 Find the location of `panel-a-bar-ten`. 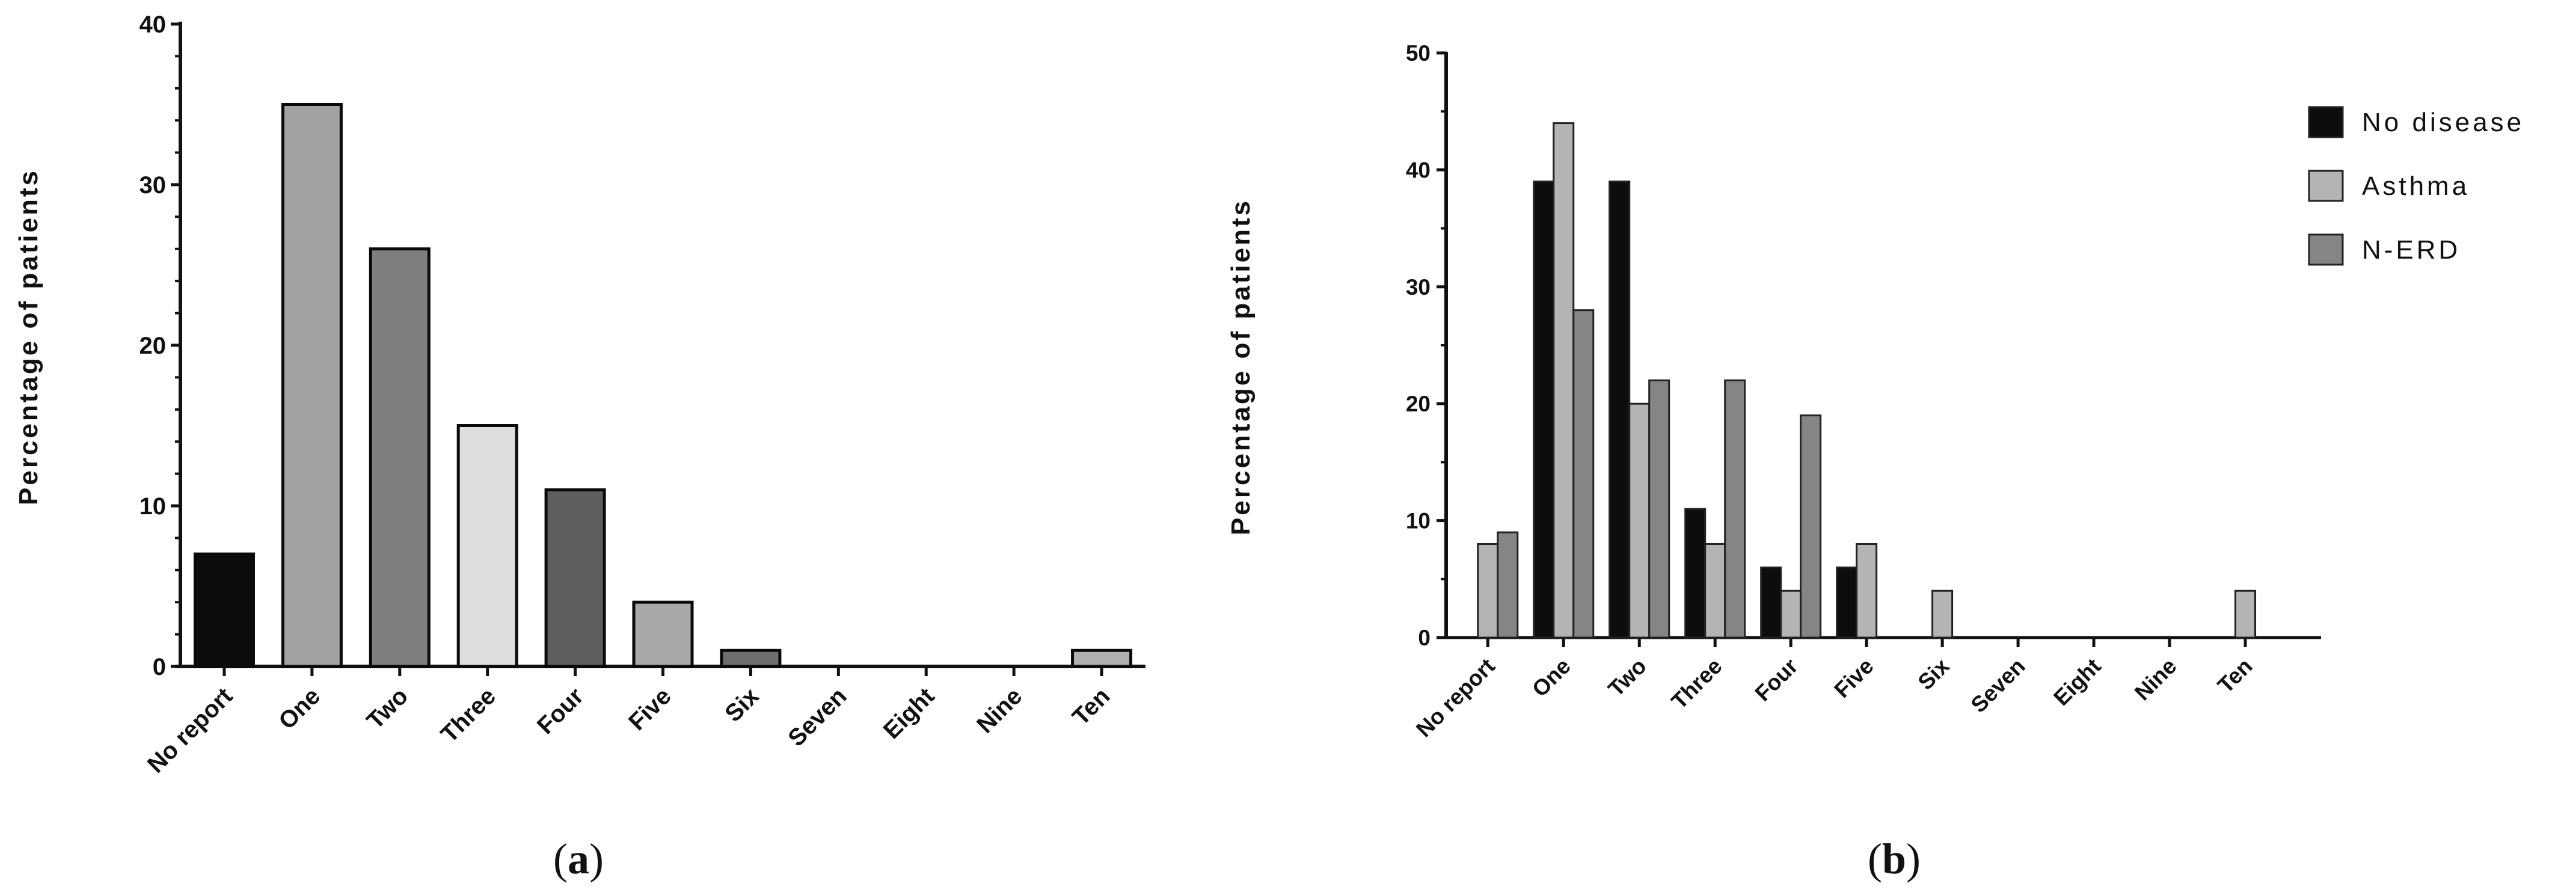

panel-a-bar-ten is located at coordinates (1102, 658).